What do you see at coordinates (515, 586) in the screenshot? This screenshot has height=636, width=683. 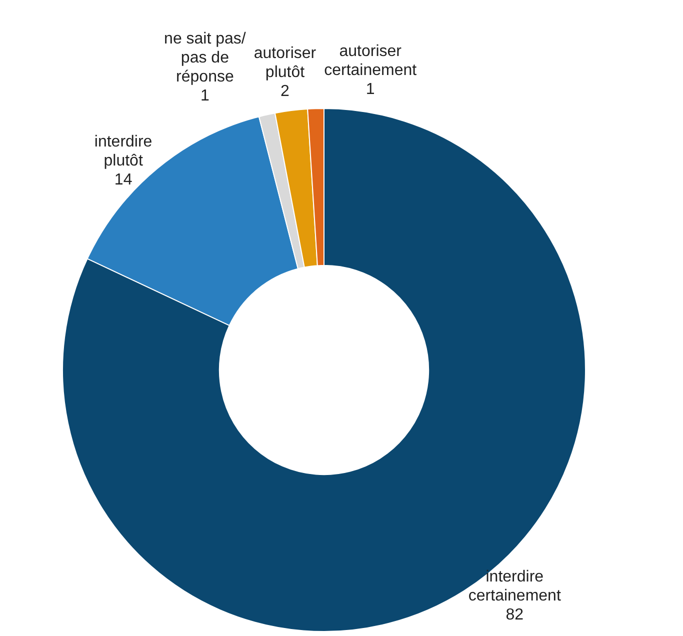 I see `slice-label: interdire certainement` at bounding box center [515, 586].